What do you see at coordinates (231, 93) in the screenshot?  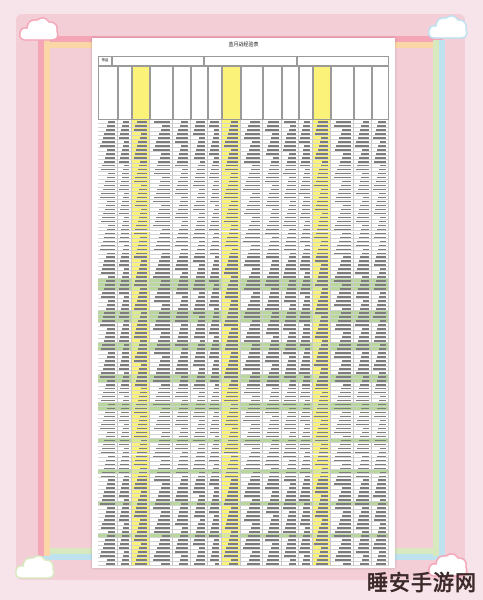 I see `subheader-cell` at bounding box center [231, 93].